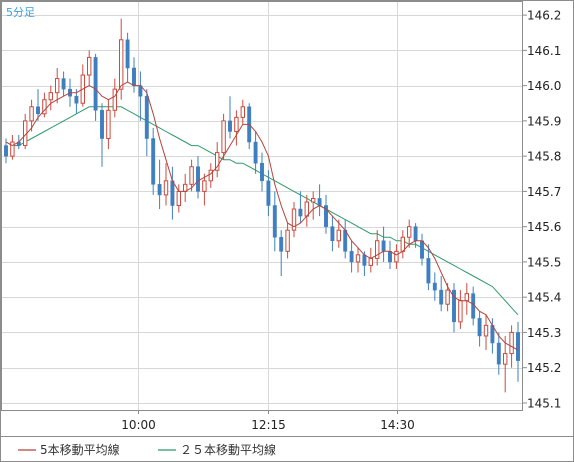 The image size is (574, 462). Describe the element at coordinates (544, 51) in the screenshot. I see `y-tick-label: 146.1` at that location.